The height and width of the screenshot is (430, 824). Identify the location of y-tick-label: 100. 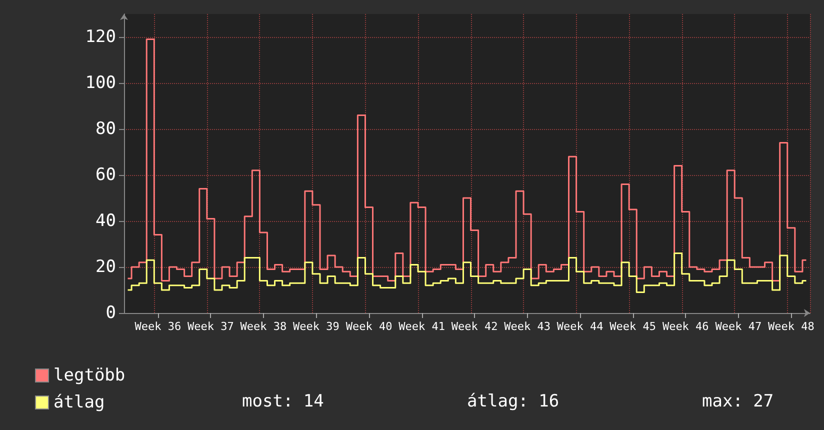
(100, 83).